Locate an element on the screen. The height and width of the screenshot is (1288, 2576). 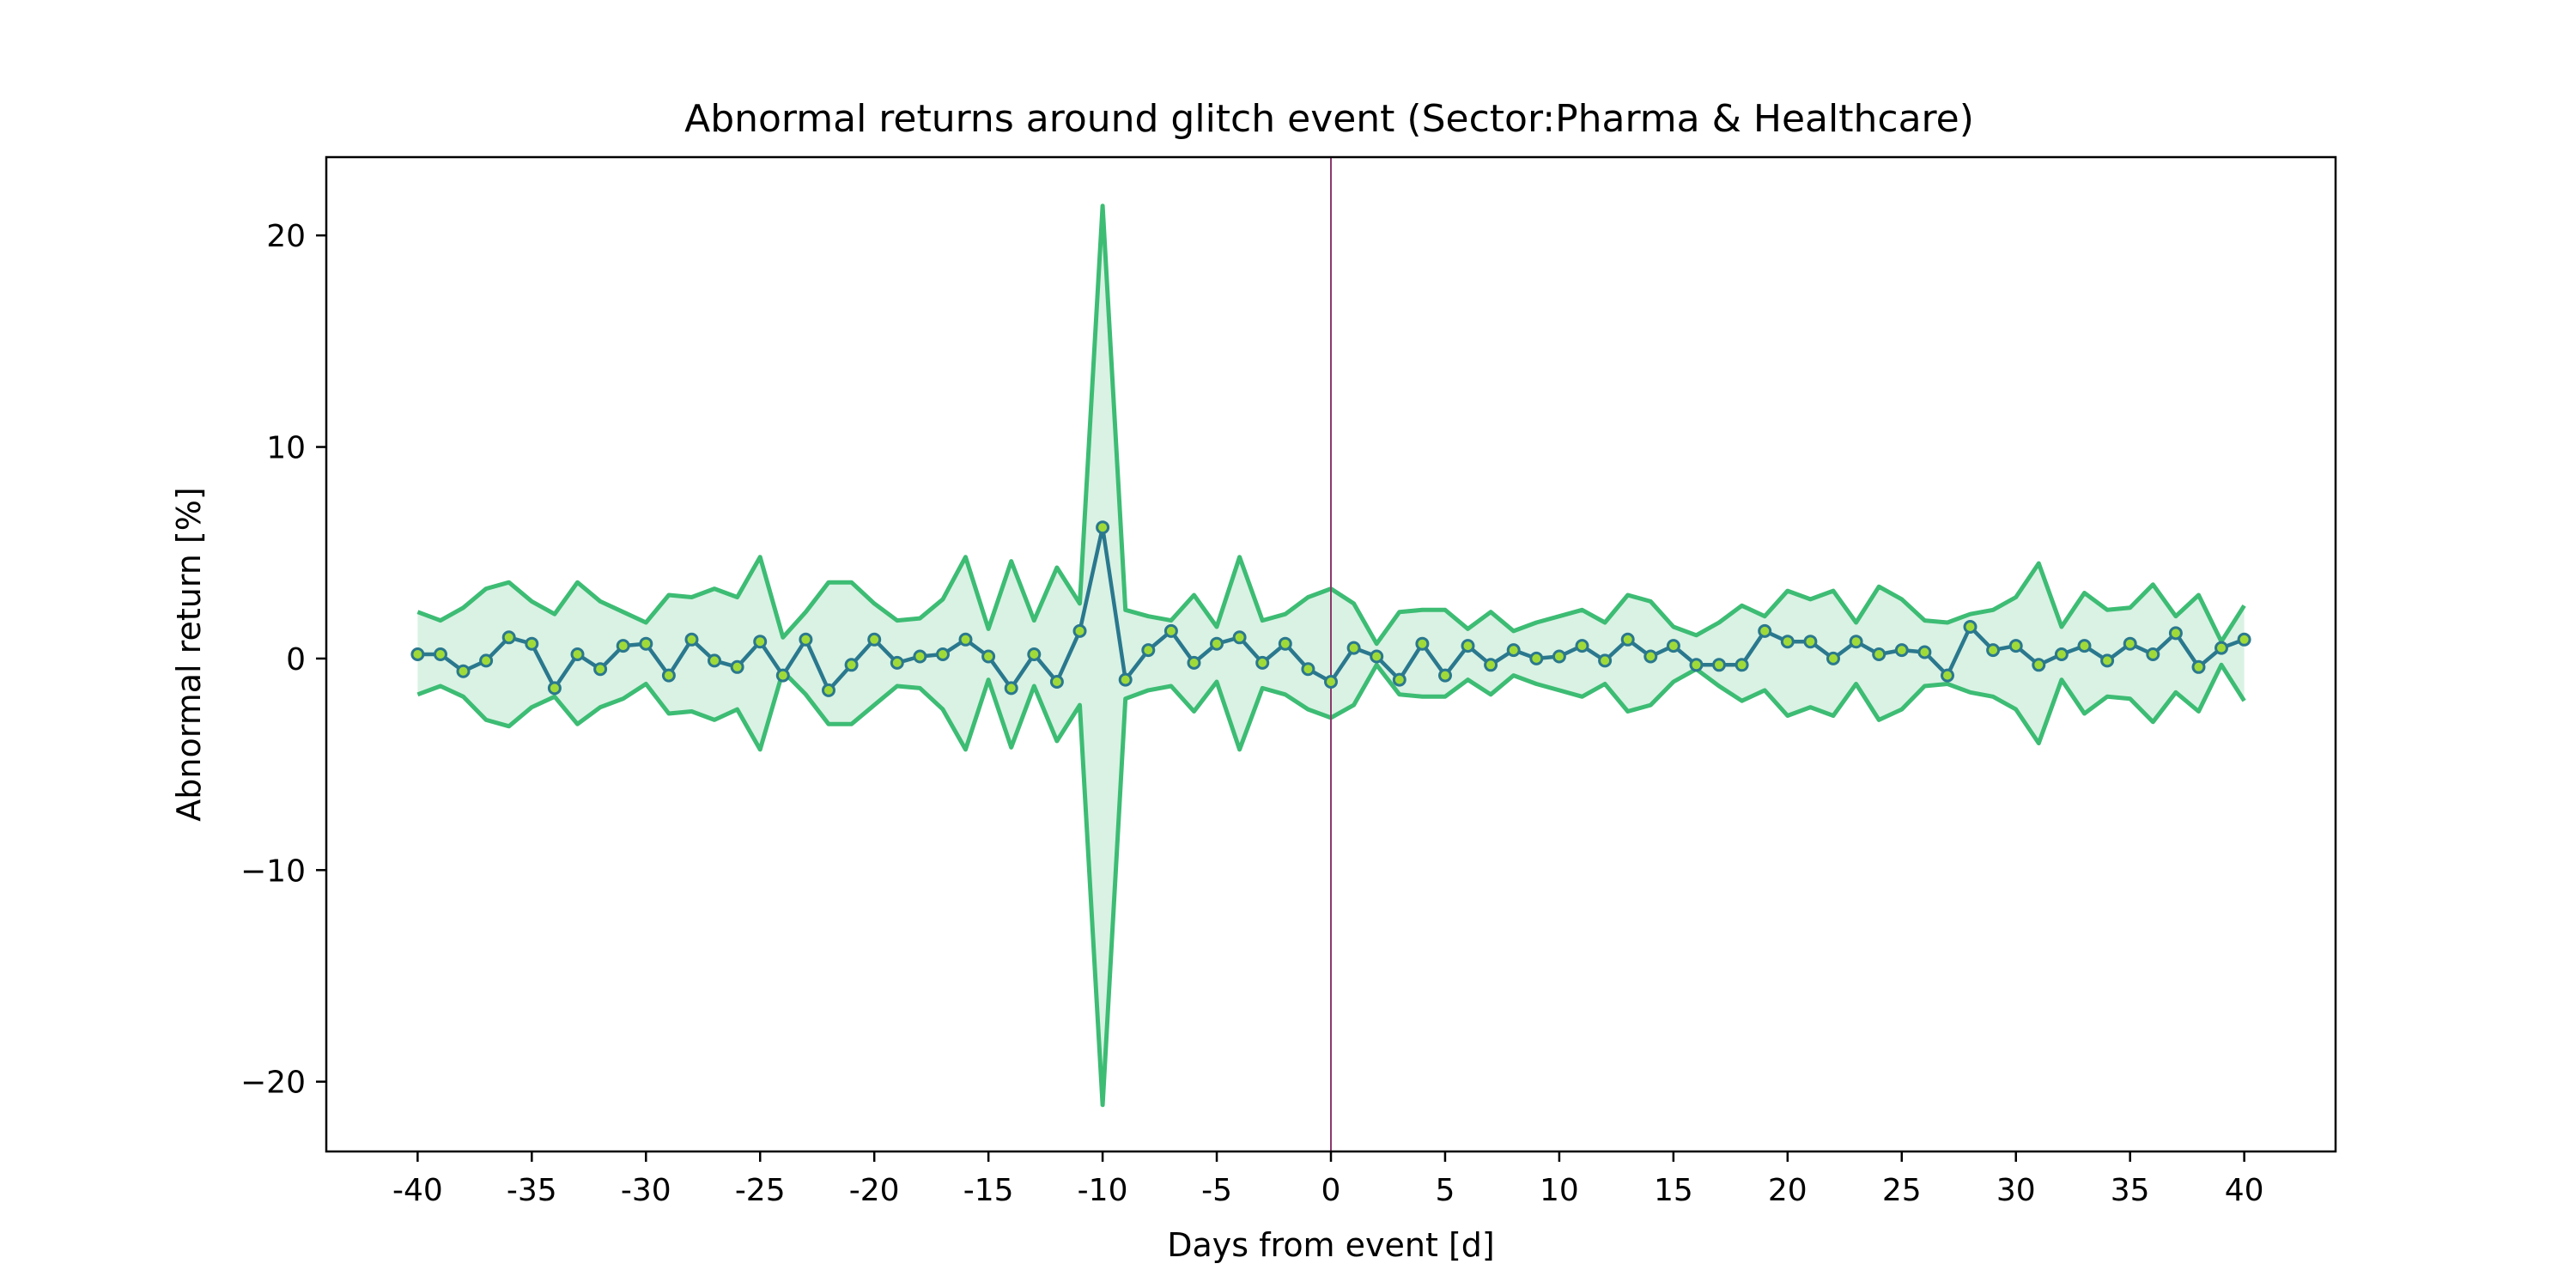
x-tick-label: 35 is located at coordinates (2130, 1191).